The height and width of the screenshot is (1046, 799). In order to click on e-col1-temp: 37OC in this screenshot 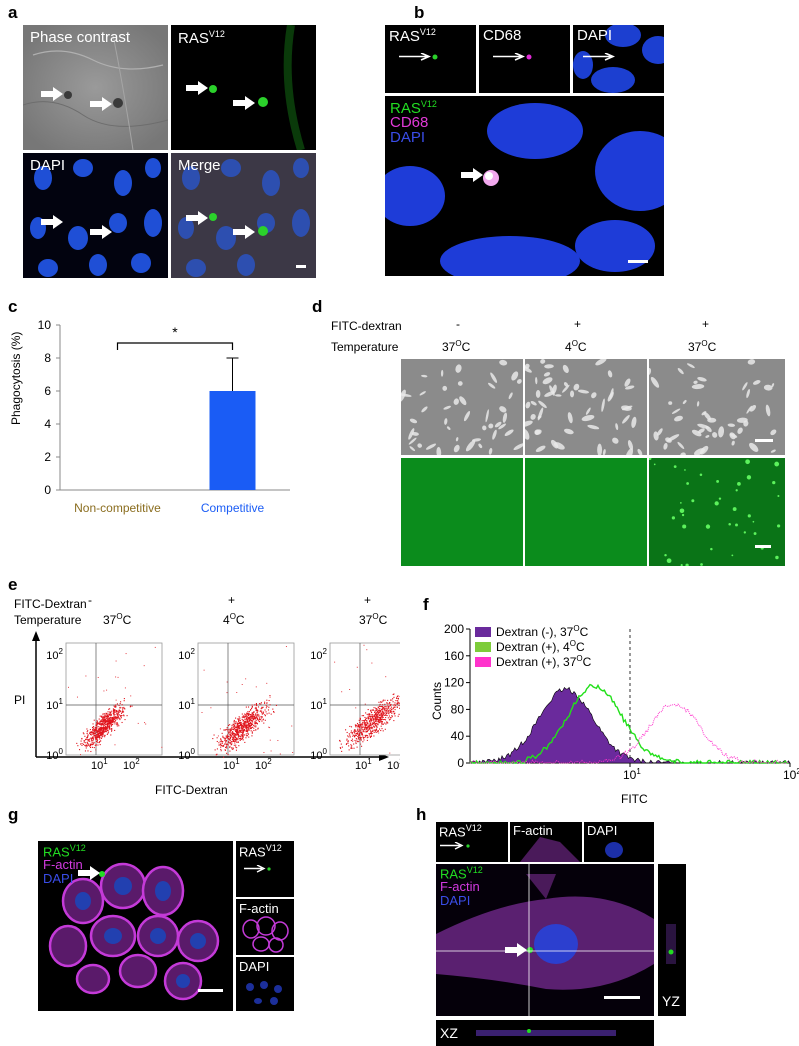, I will do `click(117, 619)`.